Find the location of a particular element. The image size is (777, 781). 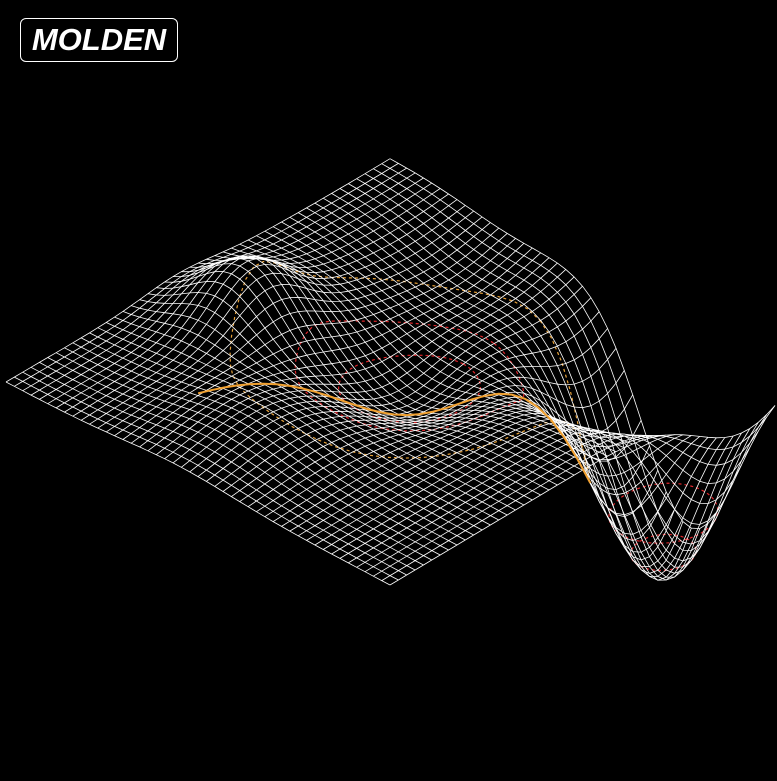

reaction-path-line is located at coordinates (394, 433).